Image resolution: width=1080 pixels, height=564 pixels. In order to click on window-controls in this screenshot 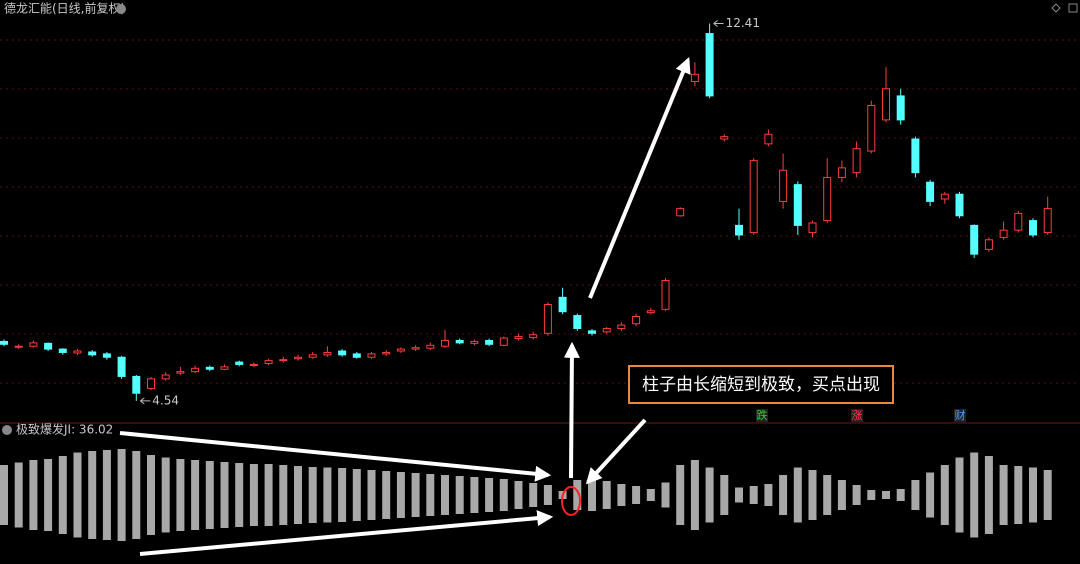, I will do `click(1064, 8)`.